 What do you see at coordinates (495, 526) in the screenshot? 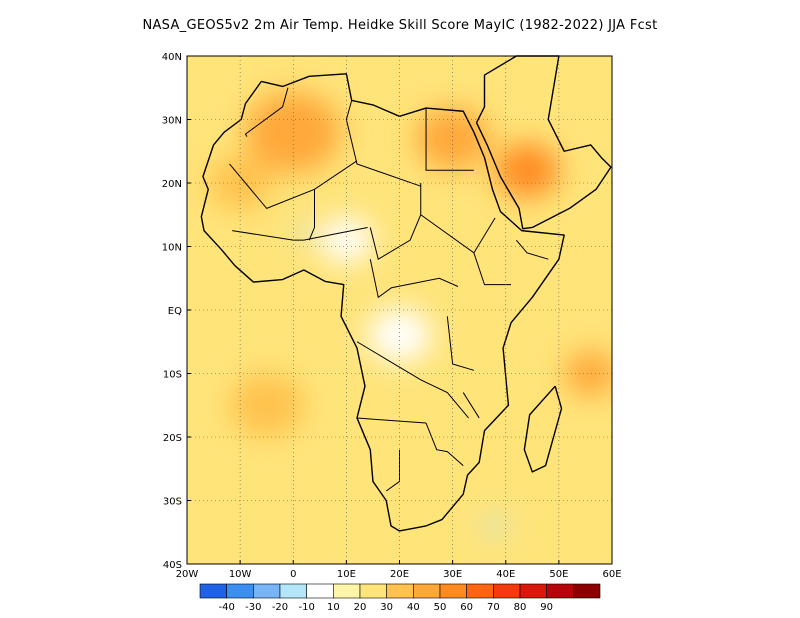
I see `region-mozambique-channel-blue` at bounding box center [495, 526].